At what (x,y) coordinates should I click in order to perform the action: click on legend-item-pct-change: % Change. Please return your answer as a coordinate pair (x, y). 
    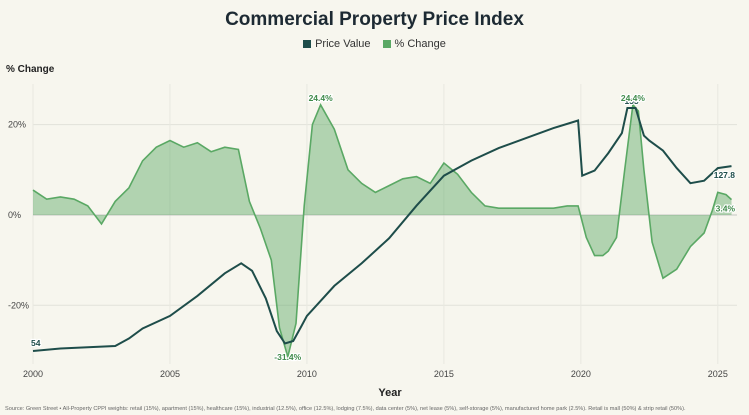
    Looking at the image, I should click on (414, 44).